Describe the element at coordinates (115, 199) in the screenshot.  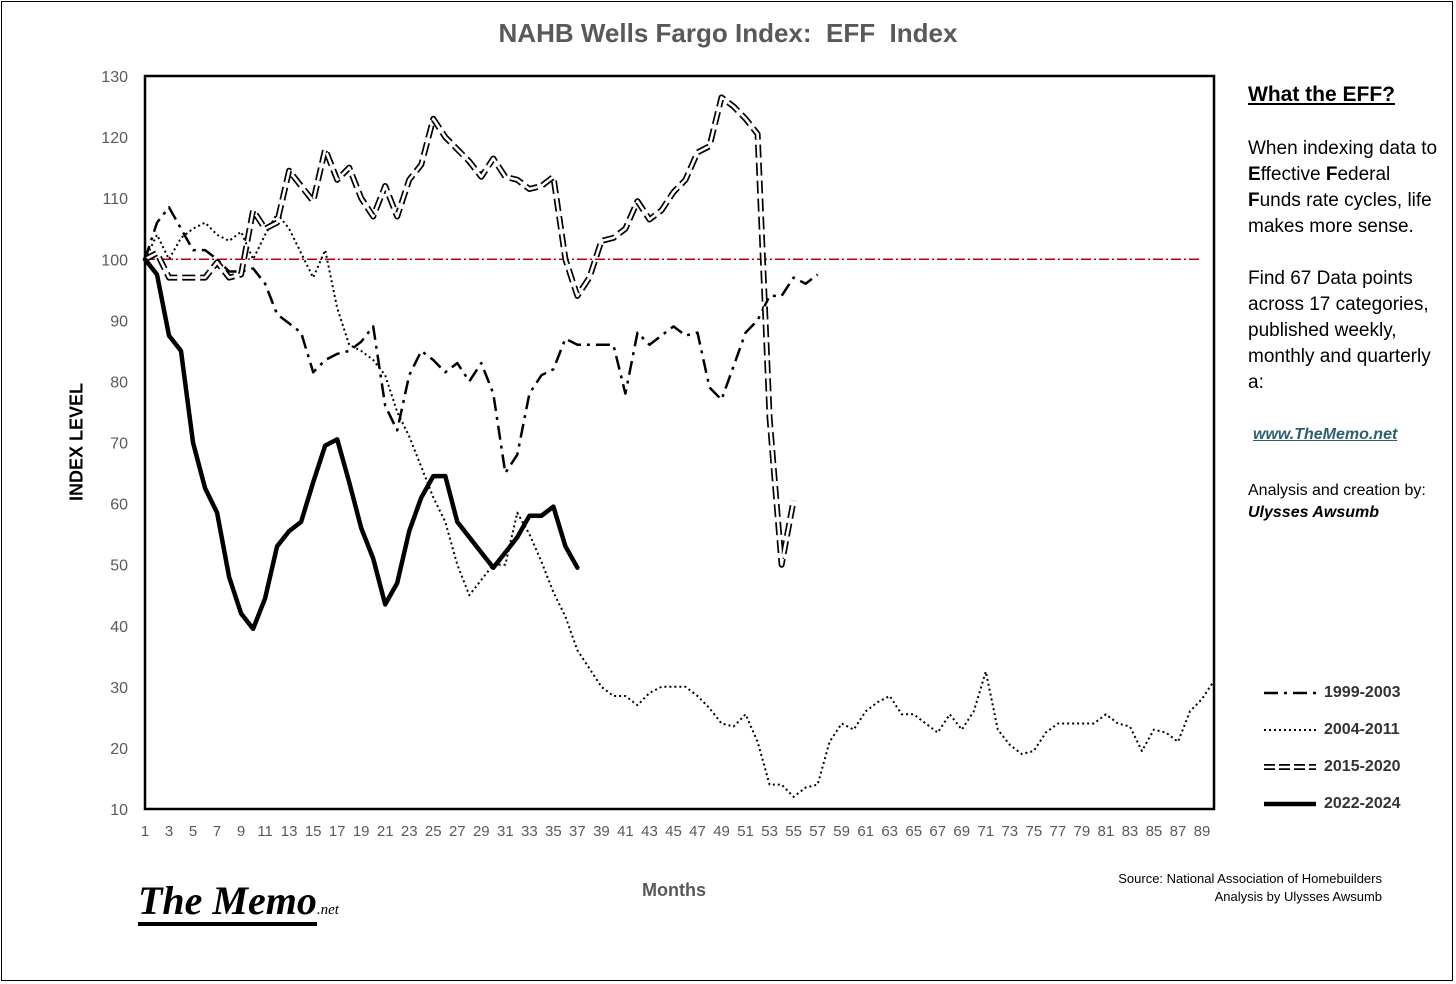
I see `y-tick-label: 110` at that location.